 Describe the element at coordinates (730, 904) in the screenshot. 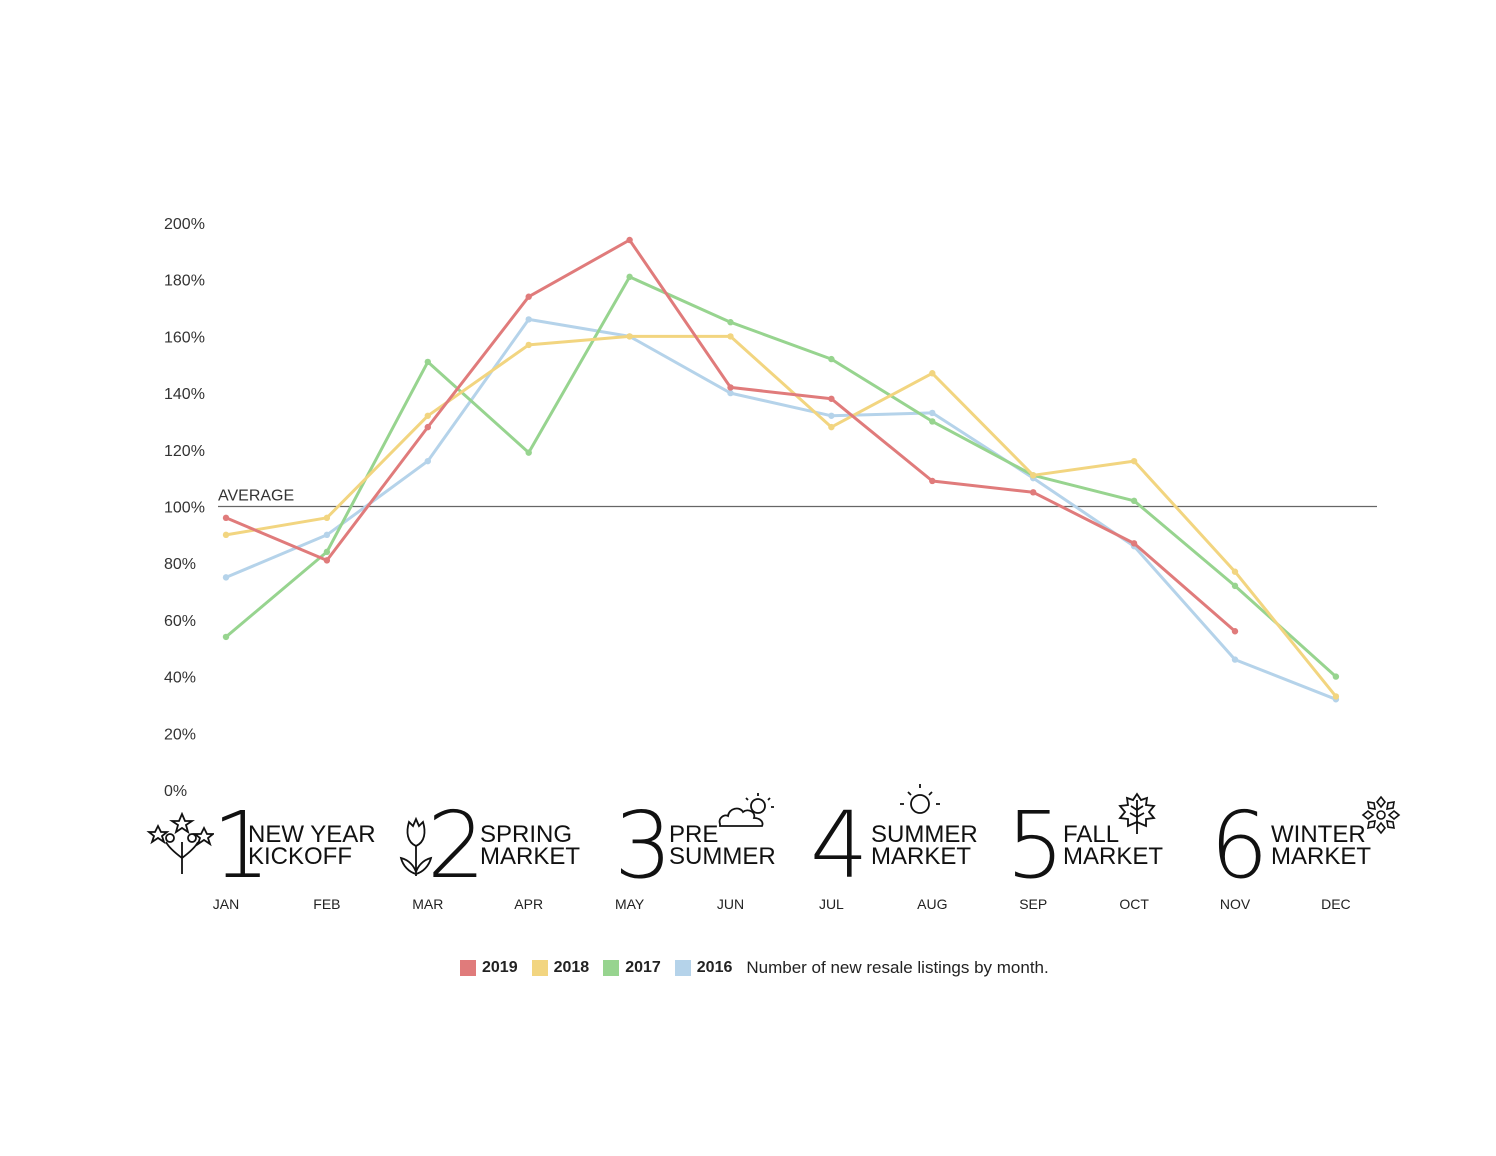

I see `x-tick-label: JUN` at that location.